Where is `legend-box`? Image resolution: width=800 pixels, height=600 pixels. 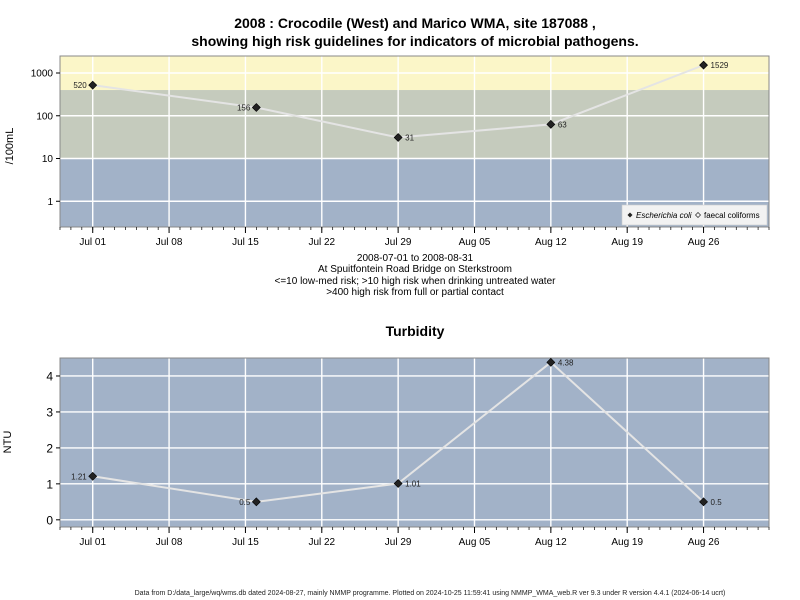 legend-box is located at coordinates (694, 215).